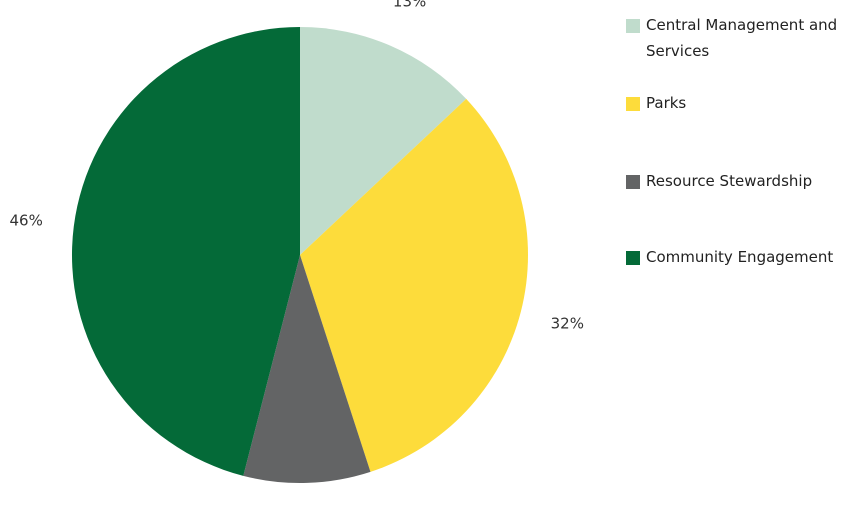 The image size is (851, 525). What do you see at coordinates (729, 181) in the screenshot?
I see `legend-label-resource-stewardship: Resource Stewardship` at bounding box center [729, 181].